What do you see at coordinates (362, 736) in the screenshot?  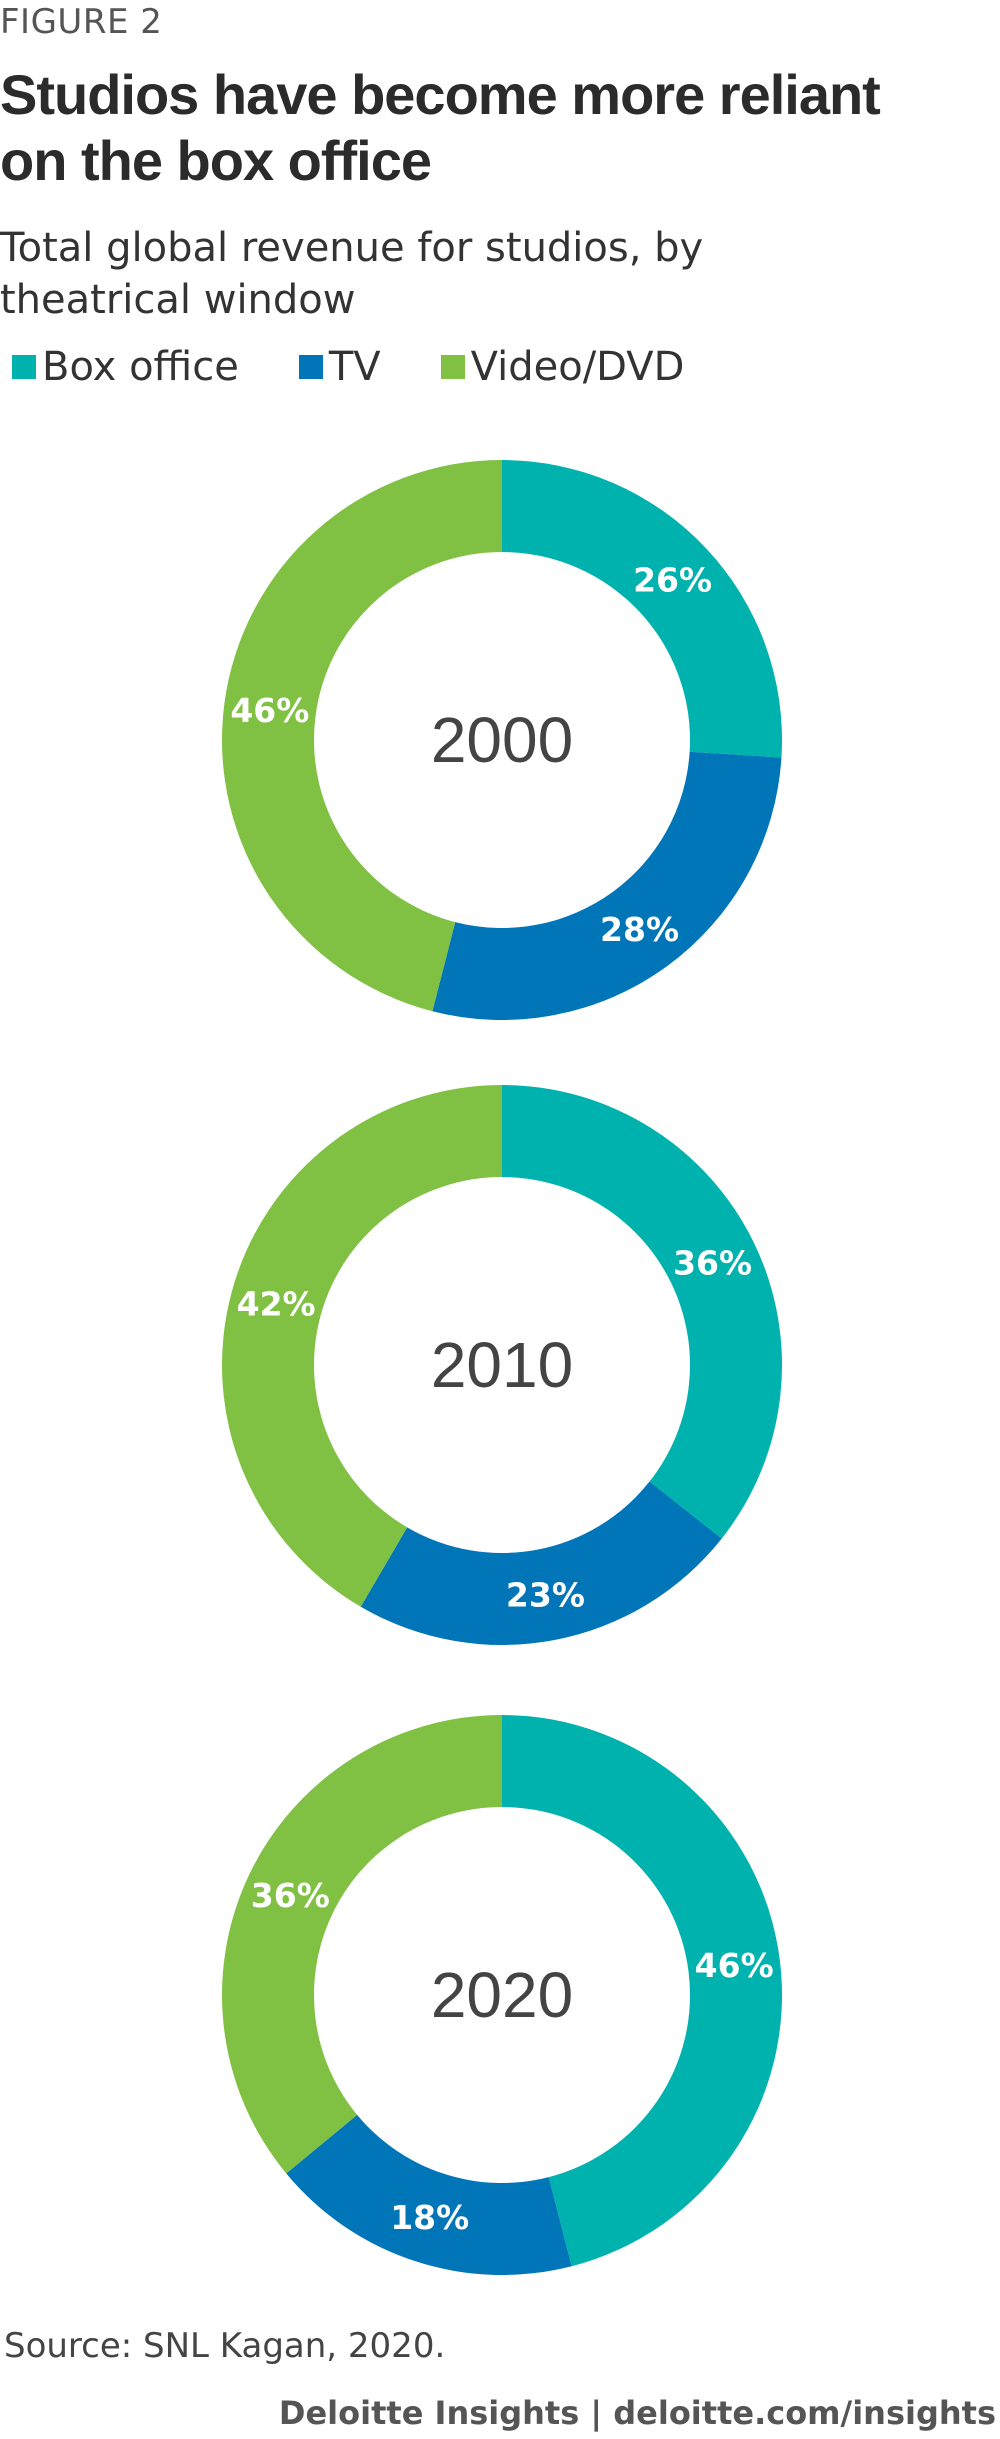 I see `slice-video-dvd-2000` at bounding box center [362, 736].